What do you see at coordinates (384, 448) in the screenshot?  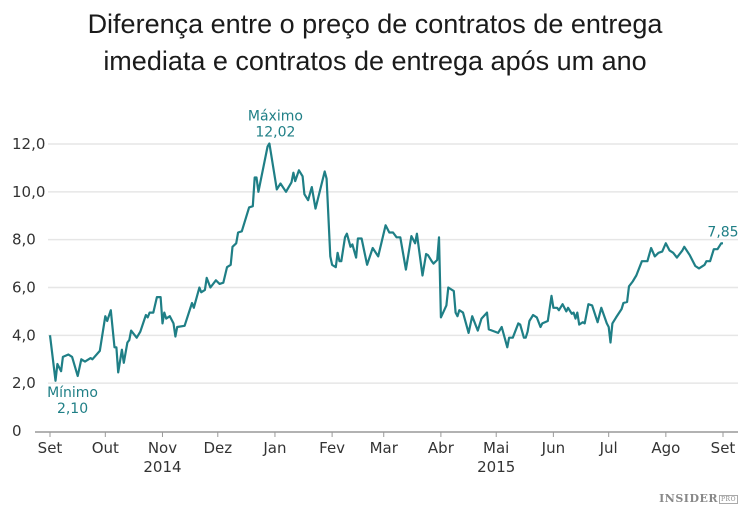 I see `x-tick-label: Mar` at bounding box center [384, 448].